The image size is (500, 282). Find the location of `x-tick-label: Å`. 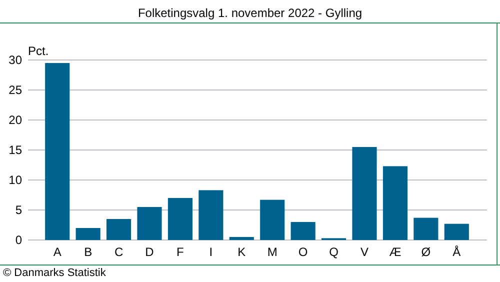

x-tick-label: Å is located at coordinates (456, 252).